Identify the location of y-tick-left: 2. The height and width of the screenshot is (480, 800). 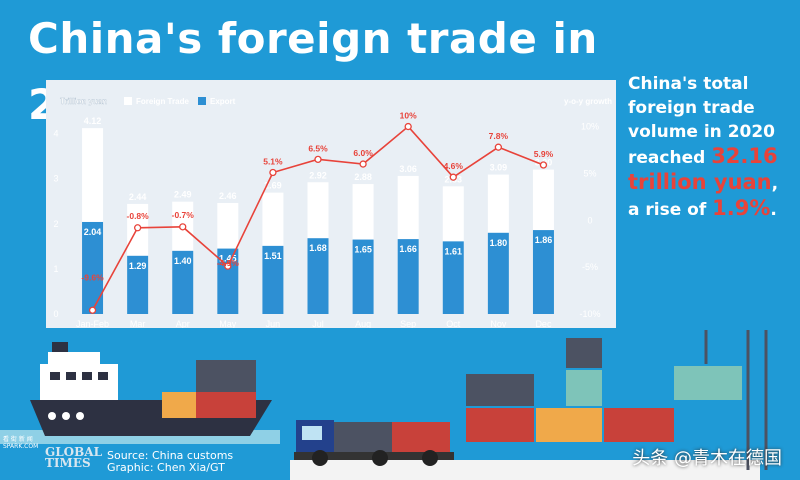
(55, 224).